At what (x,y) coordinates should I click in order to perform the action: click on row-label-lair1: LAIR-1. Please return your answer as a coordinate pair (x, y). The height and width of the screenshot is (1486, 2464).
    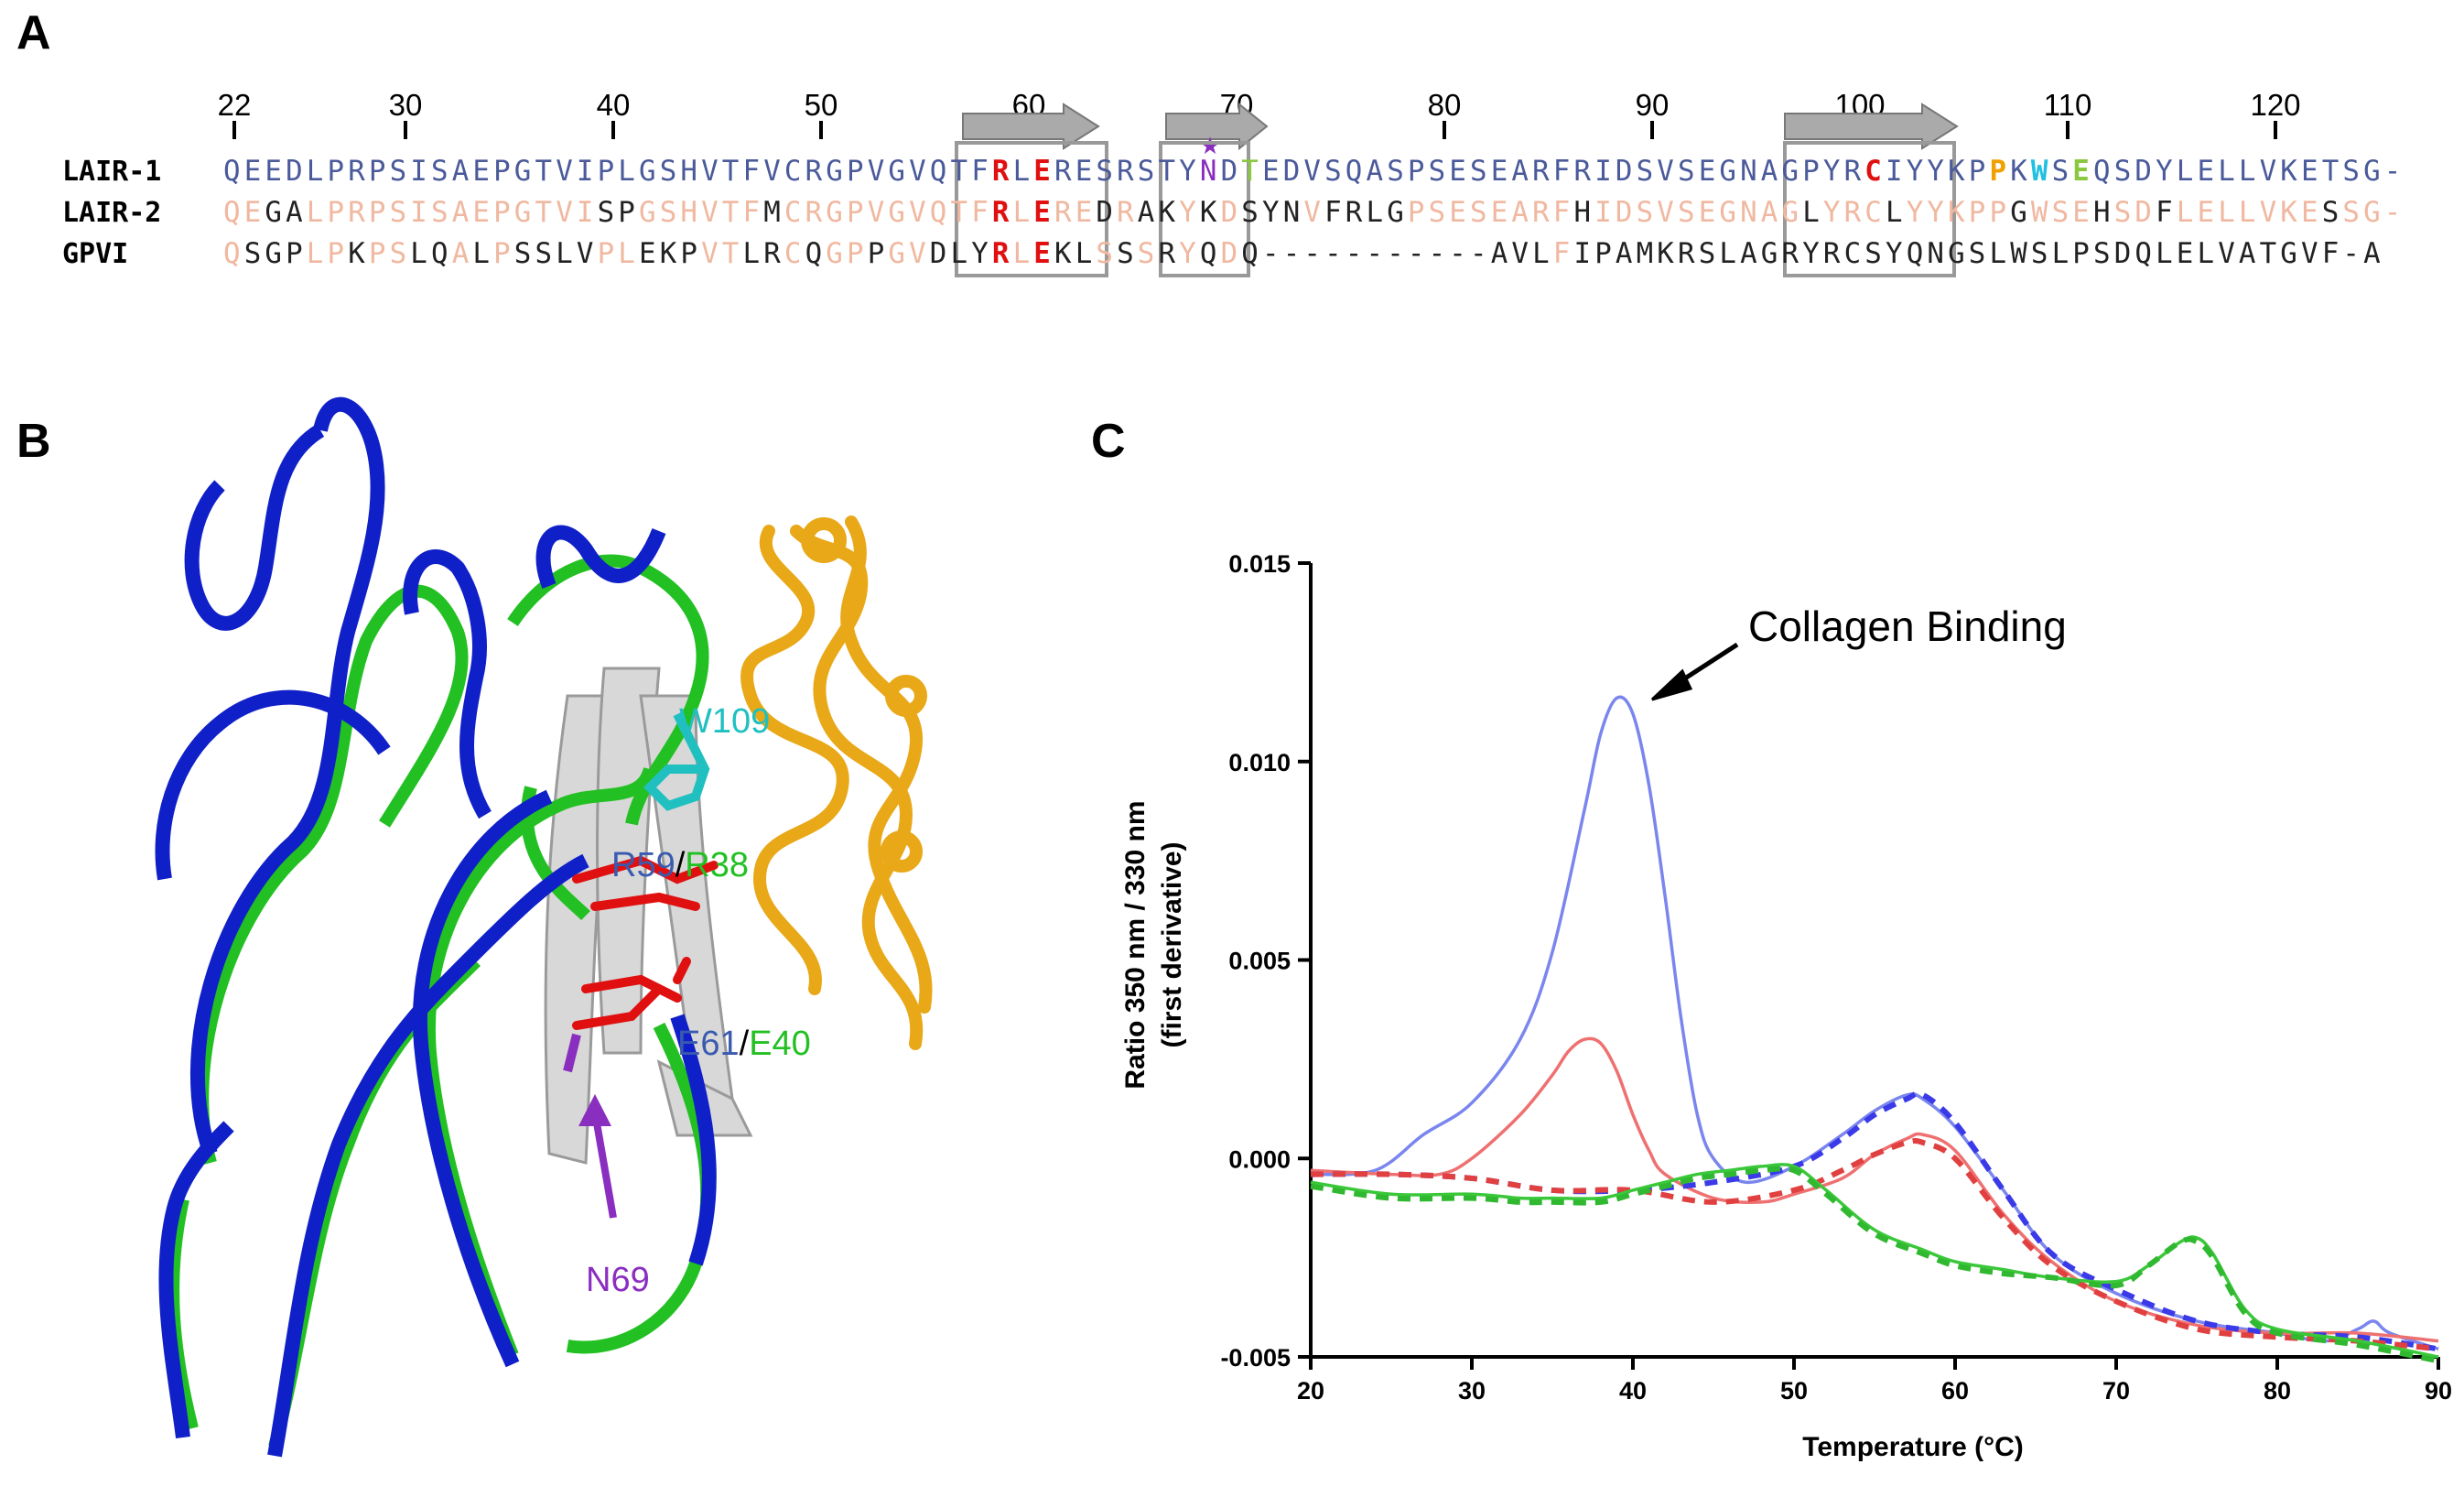
    Looking at the image, I should click on (111, 172).